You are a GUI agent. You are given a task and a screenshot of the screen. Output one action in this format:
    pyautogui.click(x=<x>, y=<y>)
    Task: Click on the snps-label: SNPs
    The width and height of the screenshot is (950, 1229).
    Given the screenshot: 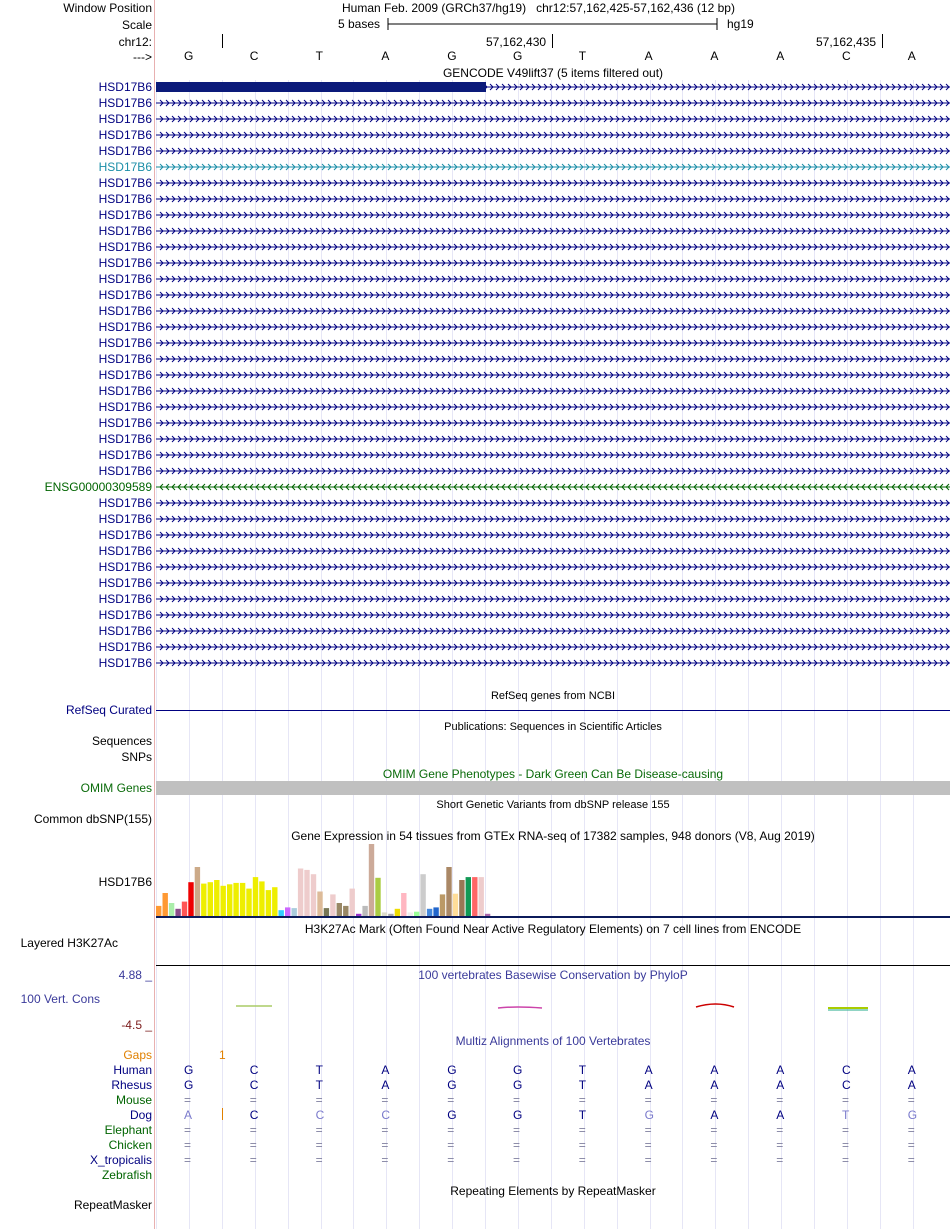 What is the action you would take?
    pyautogui.click(x=136, y=757)
    